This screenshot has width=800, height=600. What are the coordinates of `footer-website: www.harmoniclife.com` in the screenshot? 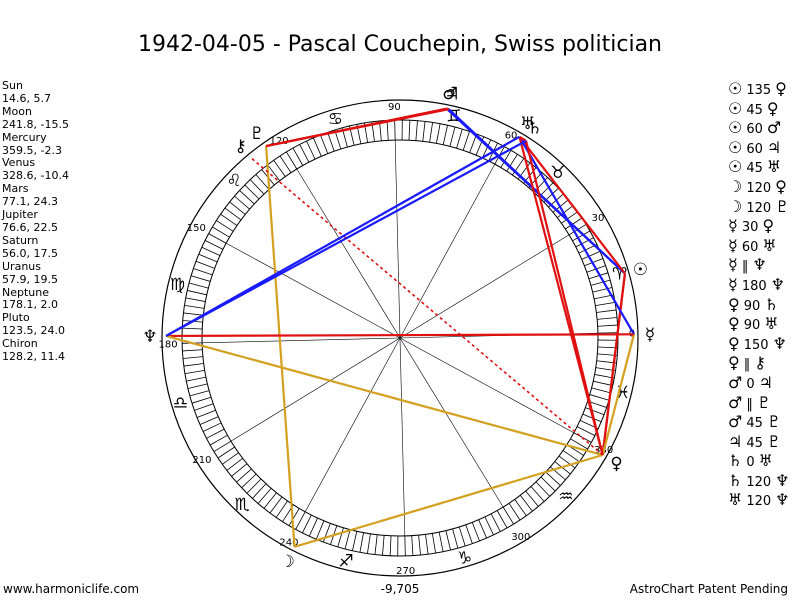 It's located at (71, 589).